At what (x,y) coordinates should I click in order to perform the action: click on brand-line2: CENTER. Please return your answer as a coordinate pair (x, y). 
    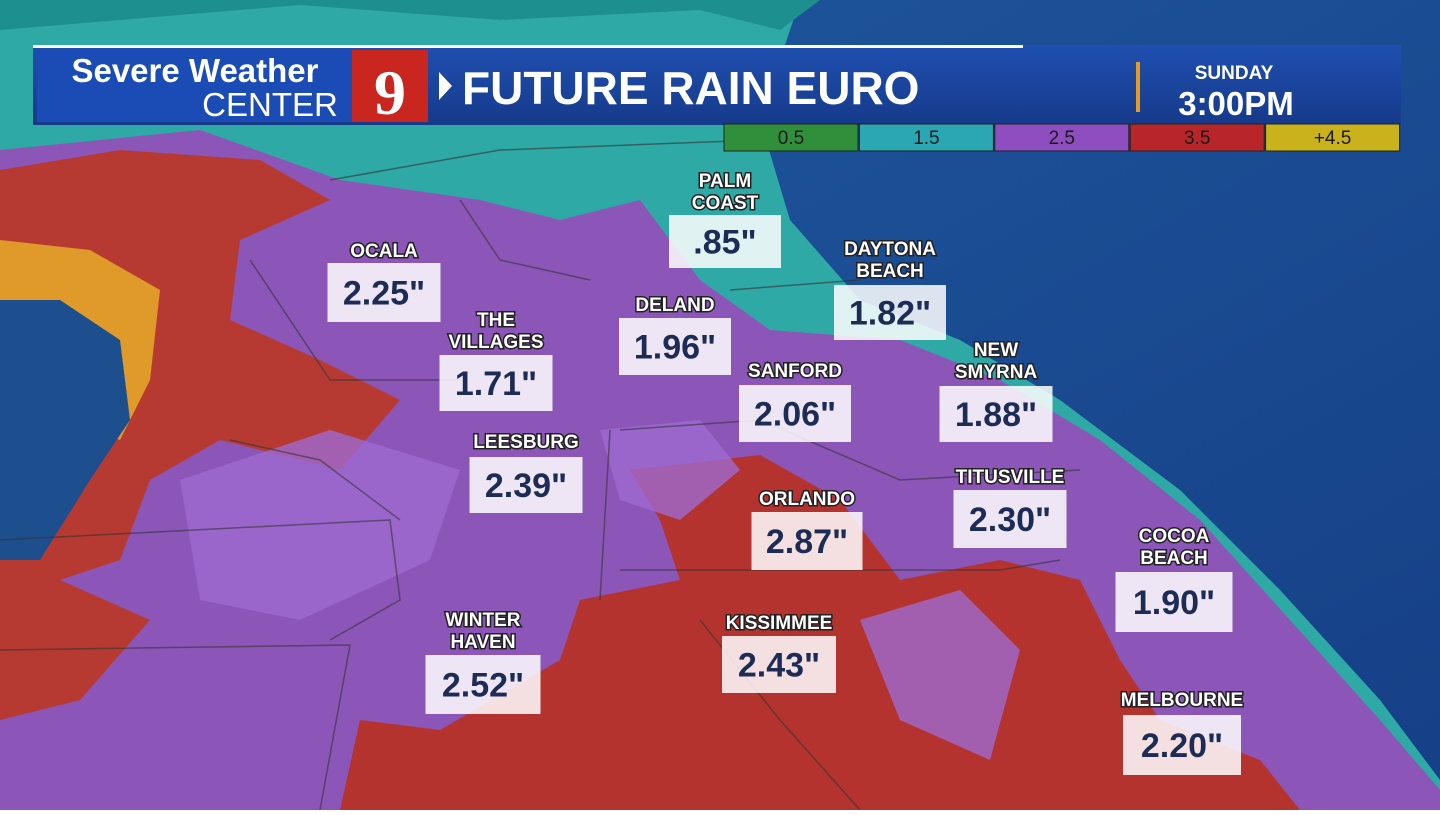
    Looking at the image, I should click on (270, 104).